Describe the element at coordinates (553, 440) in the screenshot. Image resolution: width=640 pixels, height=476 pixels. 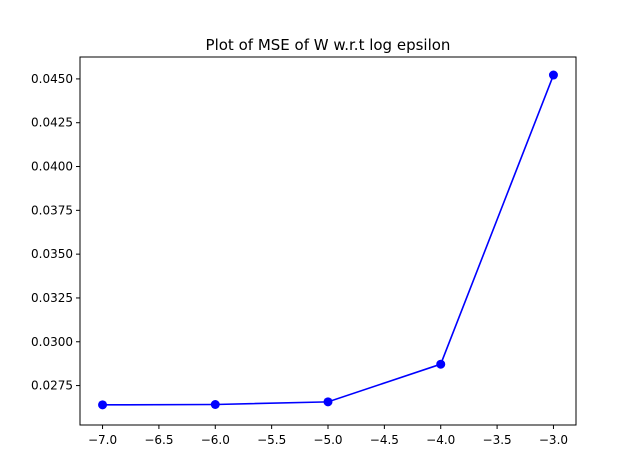
I see `x-tick-label: −3.0` at that location.